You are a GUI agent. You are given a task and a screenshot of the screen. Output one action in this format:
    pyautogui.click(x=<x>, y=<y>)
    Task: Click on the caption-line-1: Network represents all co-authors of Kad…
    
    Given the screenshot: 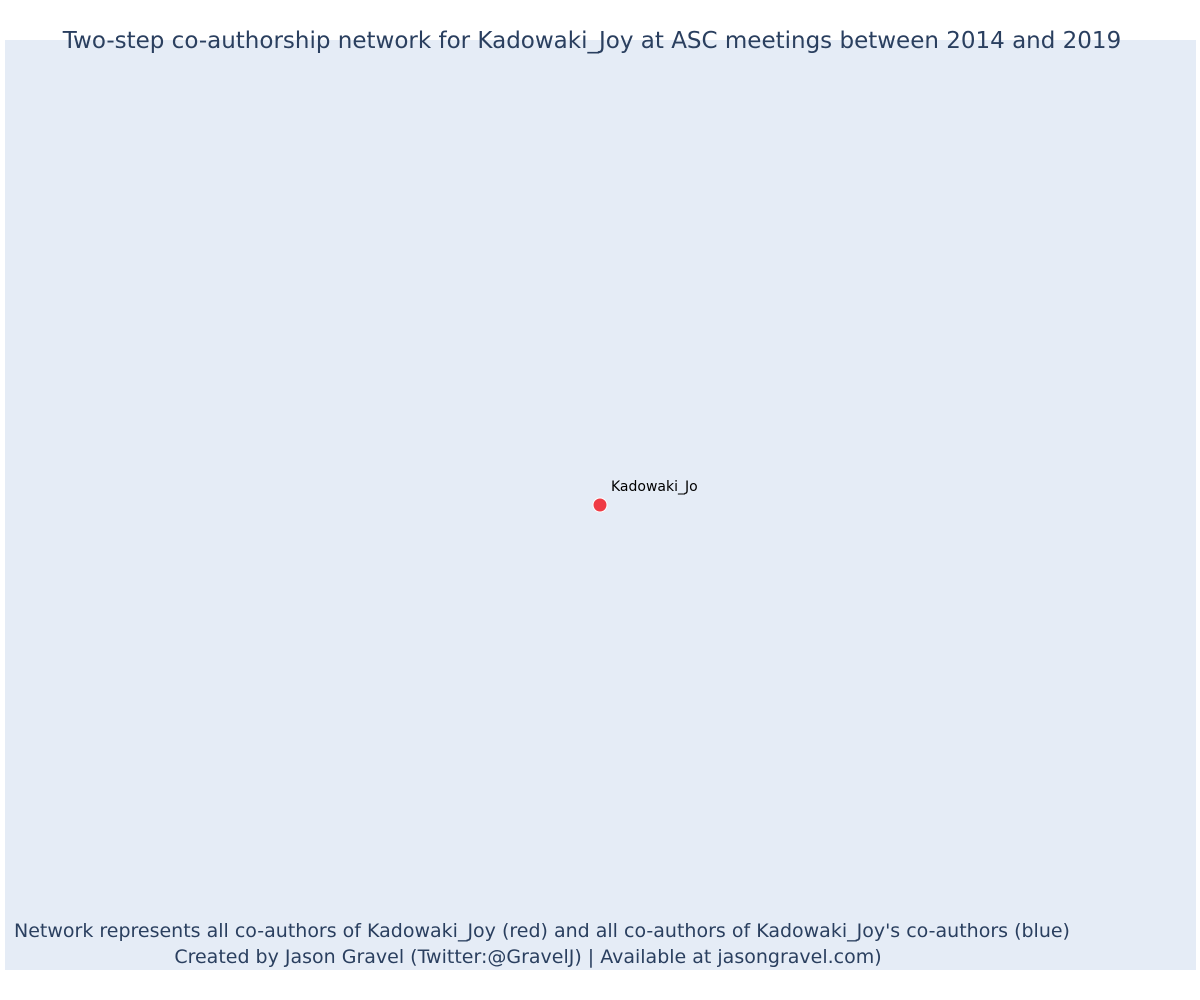 What is the action you would take?
    pyautogui.click(x=542, y=931)
    